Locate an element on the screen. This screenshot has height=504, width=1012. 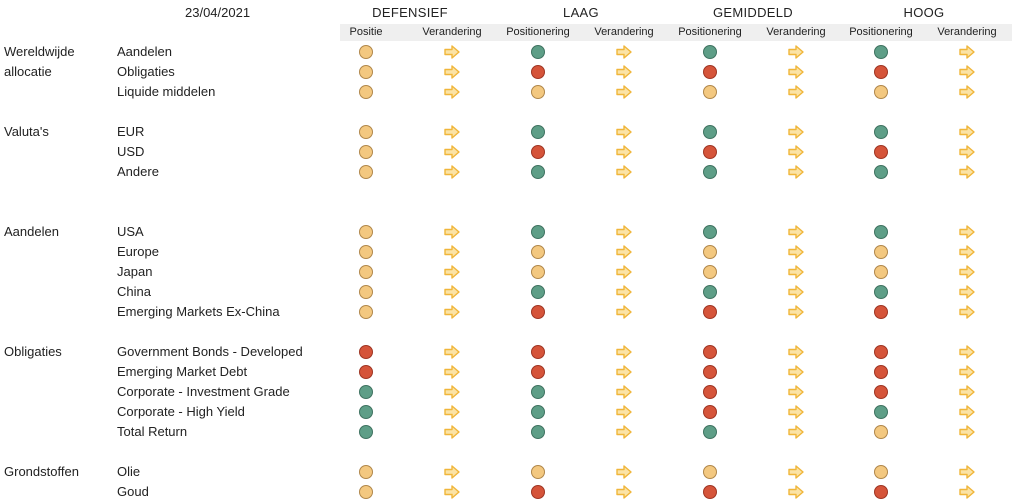
row-label: Corporate - High Yield is located at coordinates (181, 411).